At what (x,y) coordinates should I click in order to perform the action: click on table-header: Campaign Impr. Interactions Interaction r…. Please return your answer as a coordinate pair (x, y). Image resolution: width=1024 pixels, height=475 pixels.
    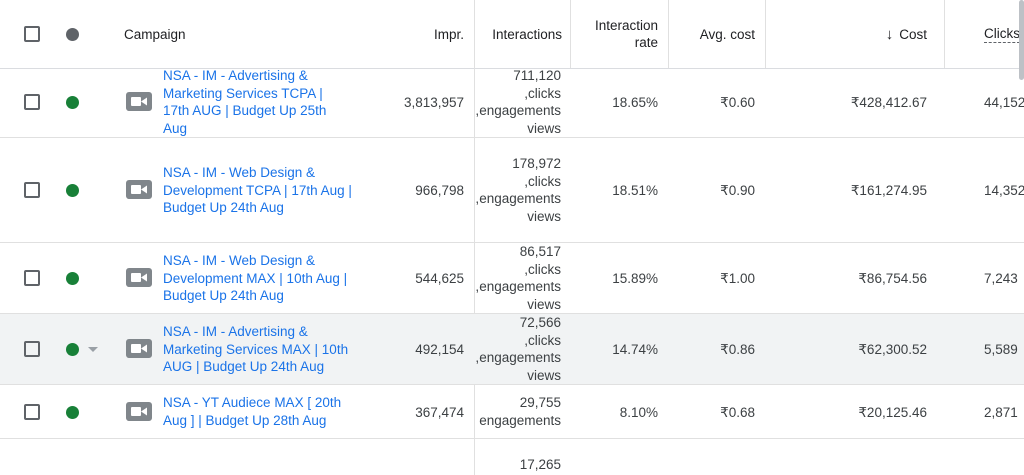
    Looking at the image, I should click on (512, 34).